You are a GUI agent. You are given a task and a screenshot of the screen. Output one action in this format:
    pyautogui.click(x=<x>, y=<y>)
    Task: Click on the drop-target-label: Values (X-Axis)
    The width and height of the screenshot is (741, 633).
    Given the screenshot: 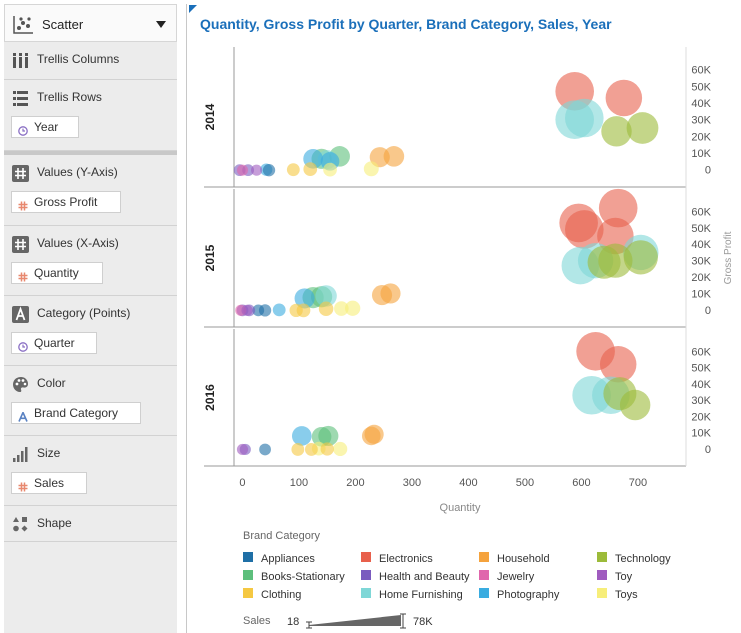 What is the action you would take?
    pyautogui.click(x=78, y=243)
    